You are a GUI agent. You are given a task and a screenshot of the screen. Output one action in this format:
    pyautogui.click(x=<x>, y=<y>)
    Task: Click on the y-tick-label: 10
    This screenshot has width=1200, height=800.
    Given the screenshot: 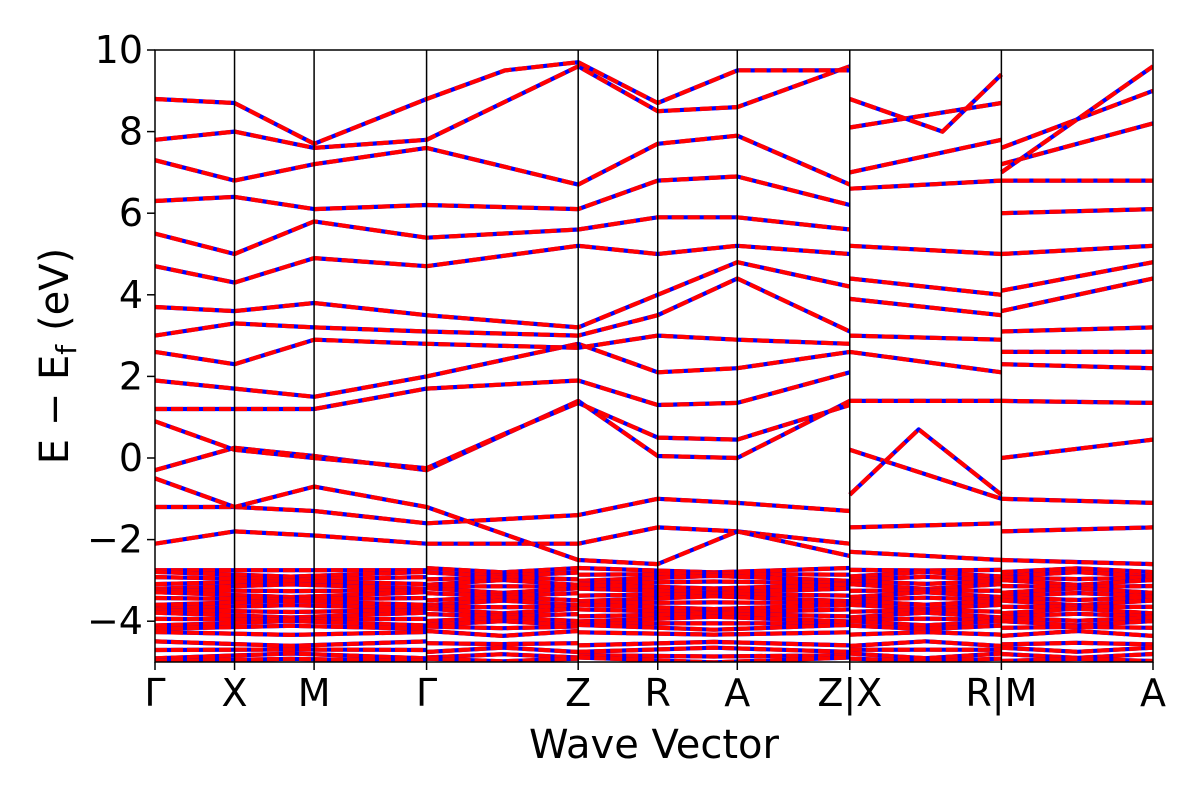 What is the action you would take?
    pyautogui.click(x=119, y=50)
    